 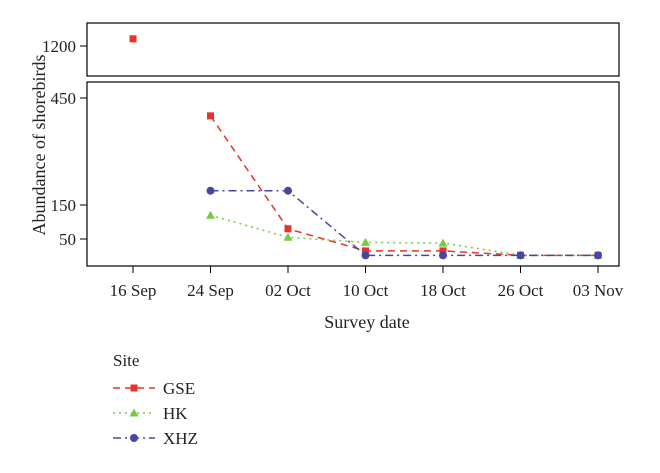 What do you see at coordinates (64, 98) in the screenshot?
I see `y-tick-label-450: 450` at bounding box center [64, 98].